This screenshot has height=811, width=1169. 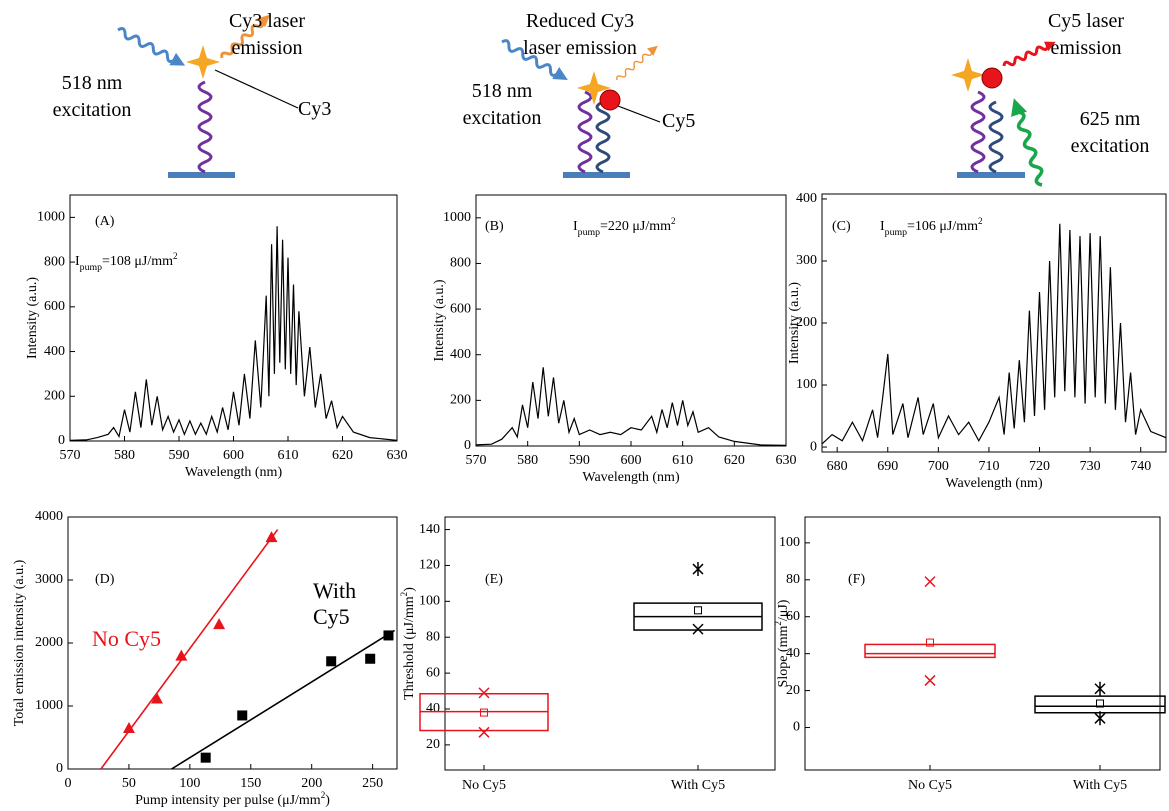 I want to click on x-tick-label: 690, so click(x=887, y=466).